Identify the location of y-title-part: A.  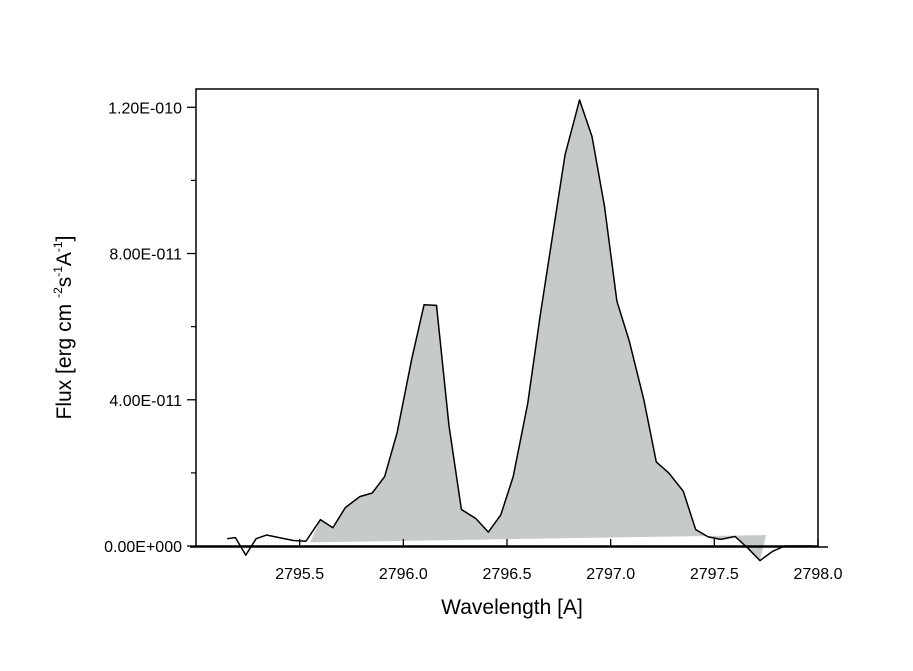
(64, 259).